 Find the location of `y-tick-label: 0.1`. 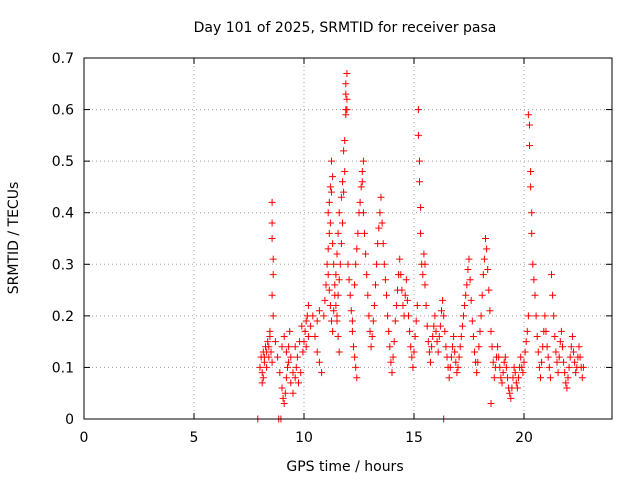

y-tick-label: 0.1 is located at coordinates (63, 368).